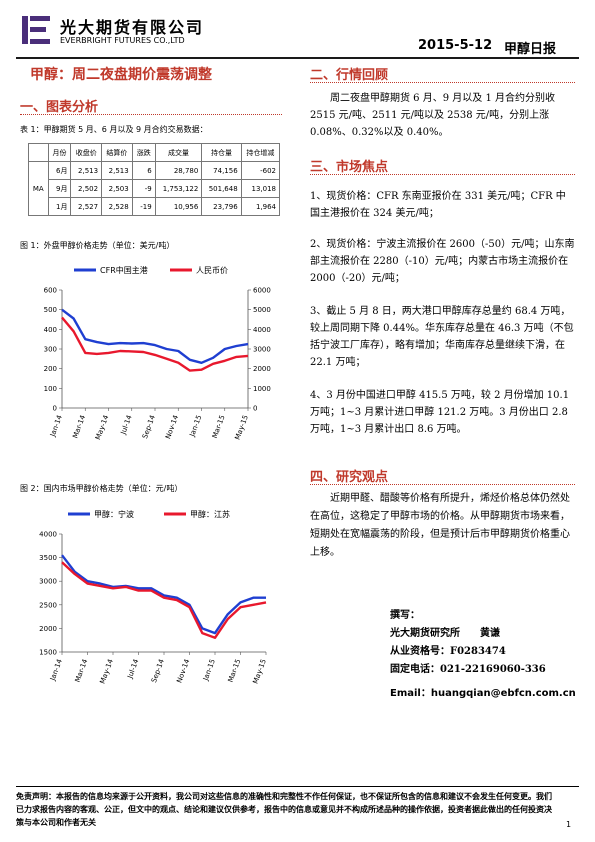 Image resolution: width=595 pixels, height=842 pixels. Describe the element at coordinates (50, 291) in the screenshot. I see `y-tick-label: 600` at that location.